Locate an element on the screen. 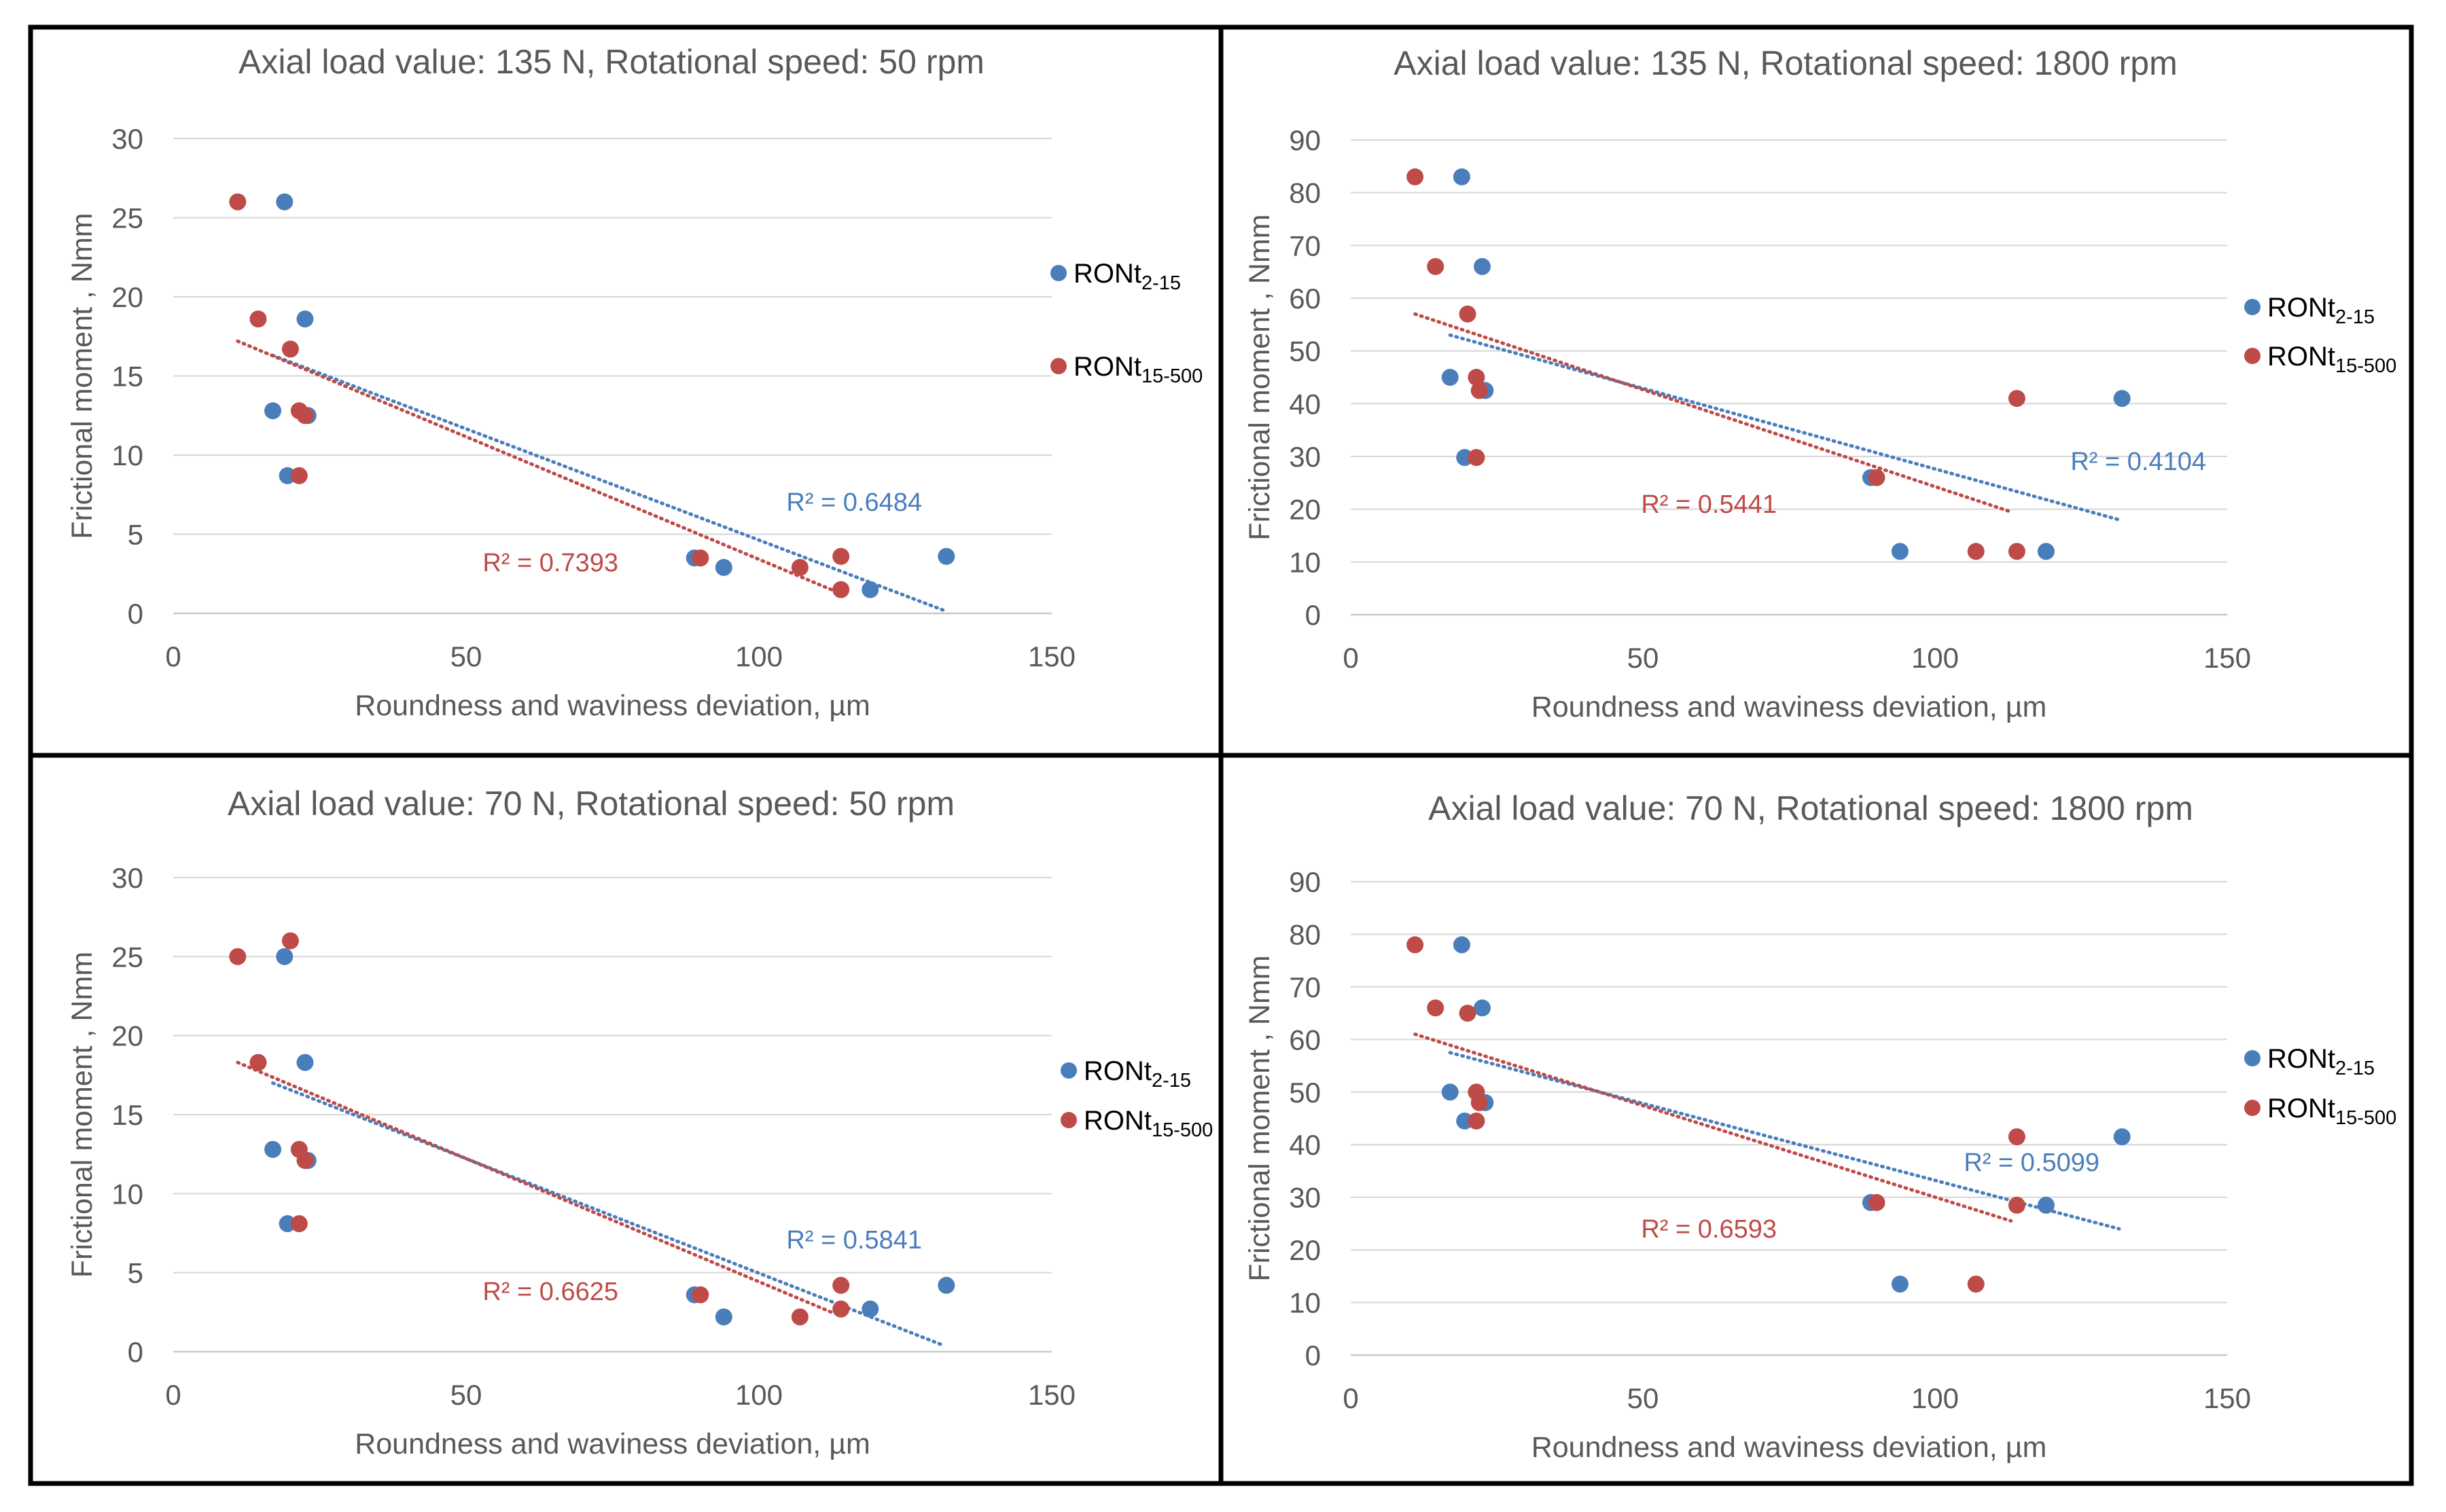 This screenshot has width=2446, height=1512. r-squared-label-ront-15-500: R² = 0.6593 is located at coordinates (1709, 1229).